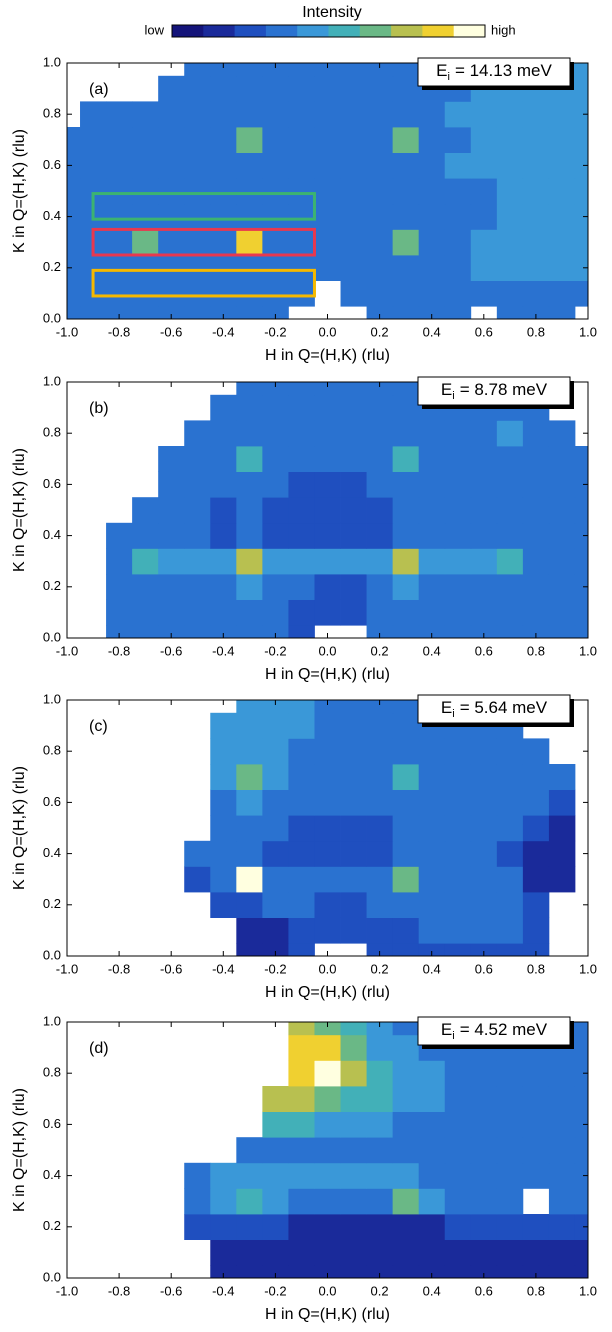 The image size is (612, 1332). Describe the element at coordinates (119, 650) in the screenshot. I see `x-tick-label: -0.8` at that location.